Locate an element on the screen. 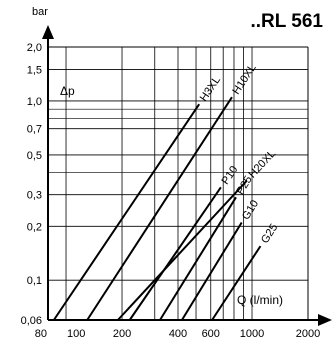 The image size is (336, 346). y-axis-label: Δp is located at coordinates (67, 91).